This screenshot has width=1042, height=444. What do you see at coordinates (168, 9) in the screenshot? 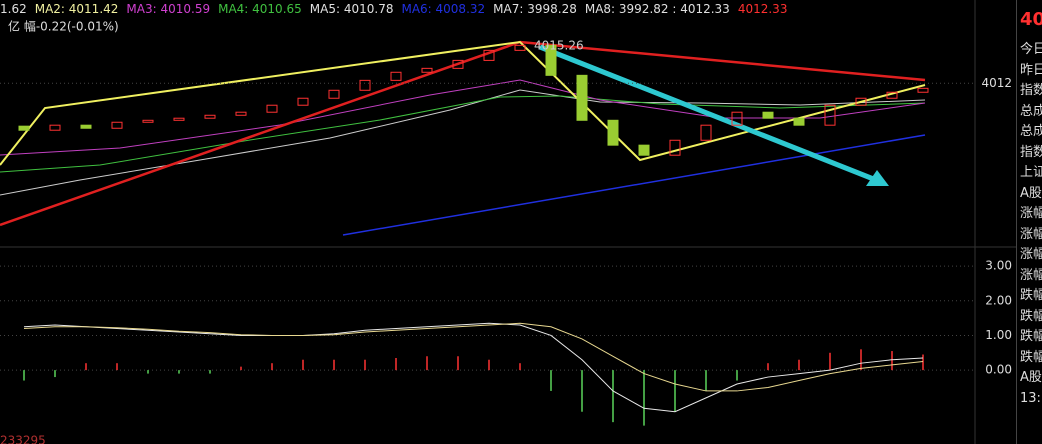
I see `ma-label: MA3: 4010.59` at bounding box center [168, 9].